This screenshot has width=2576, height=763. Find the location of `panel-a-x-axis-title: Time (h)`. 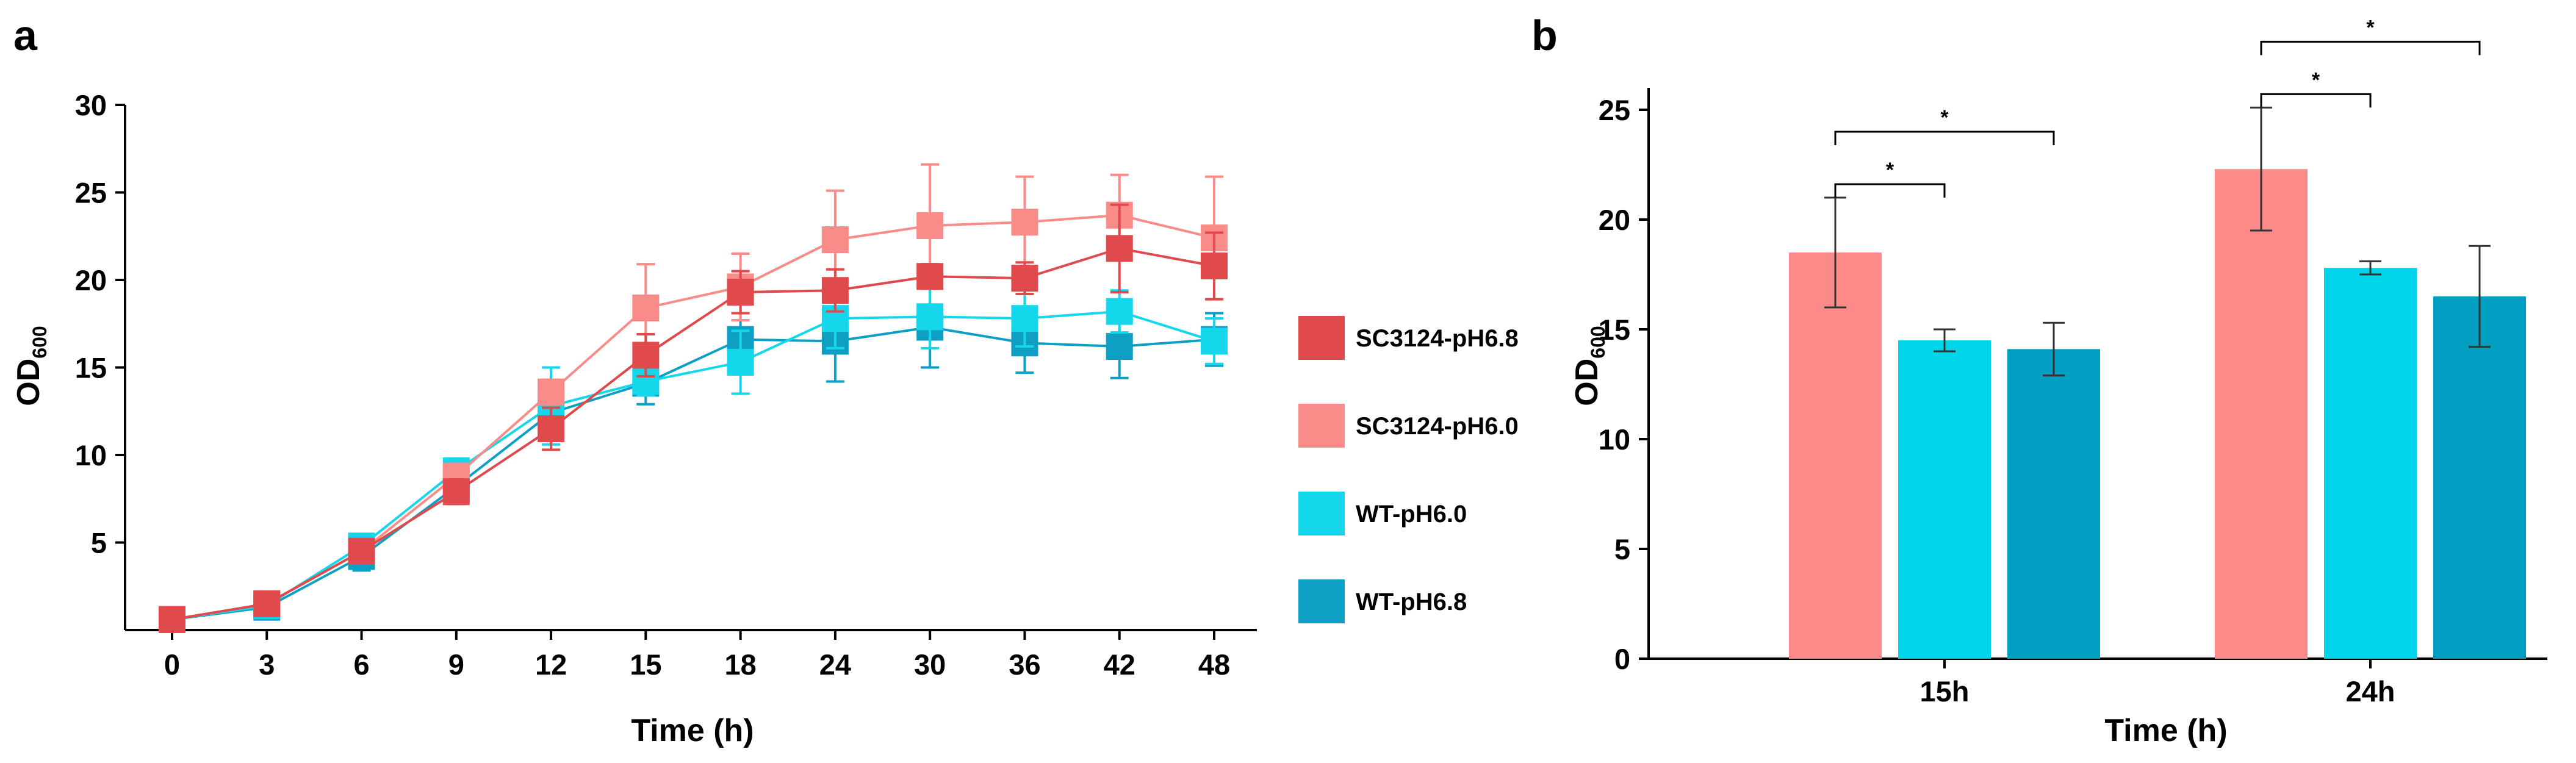

panel-a-x-axis-title: Time (h) is located at coordinates (692, 730).